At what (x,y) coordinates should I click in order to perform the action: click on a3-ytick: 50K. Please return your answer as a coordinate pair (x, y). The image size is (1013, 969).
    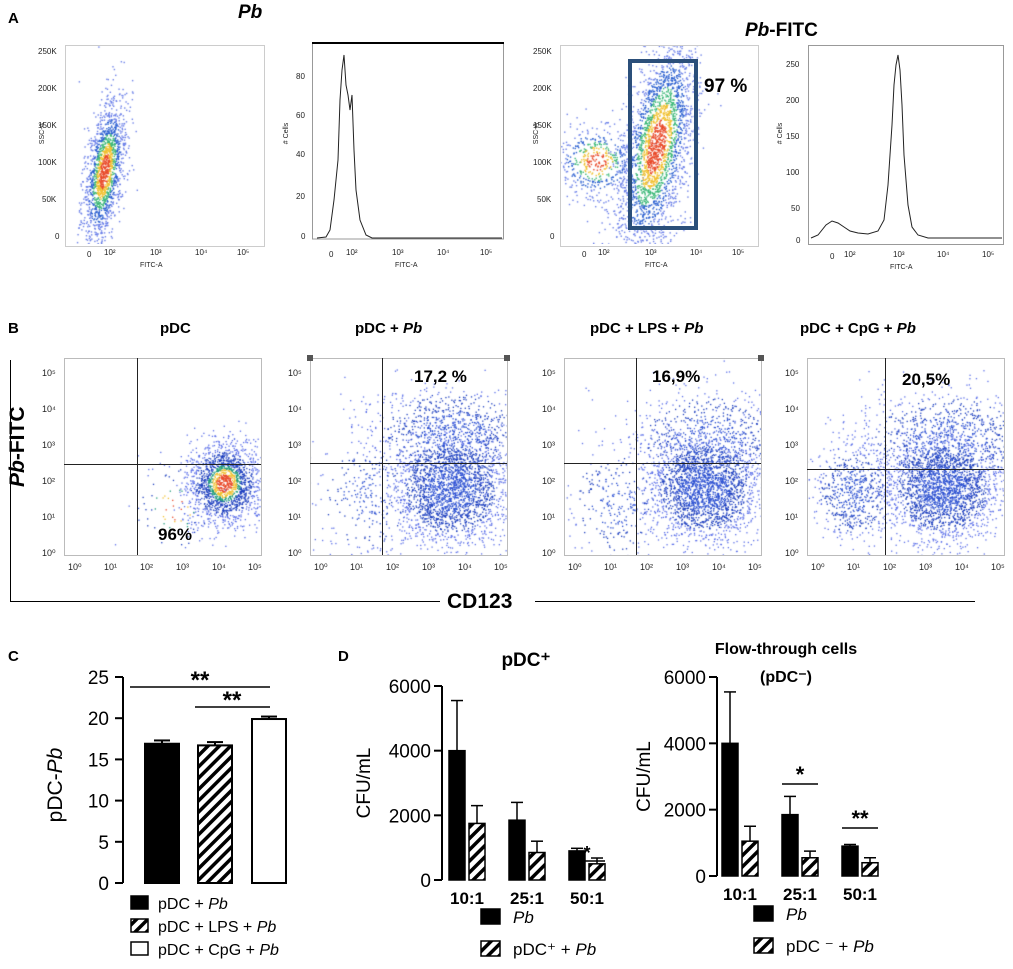
    Looking at the image, I should click on (544, 199).